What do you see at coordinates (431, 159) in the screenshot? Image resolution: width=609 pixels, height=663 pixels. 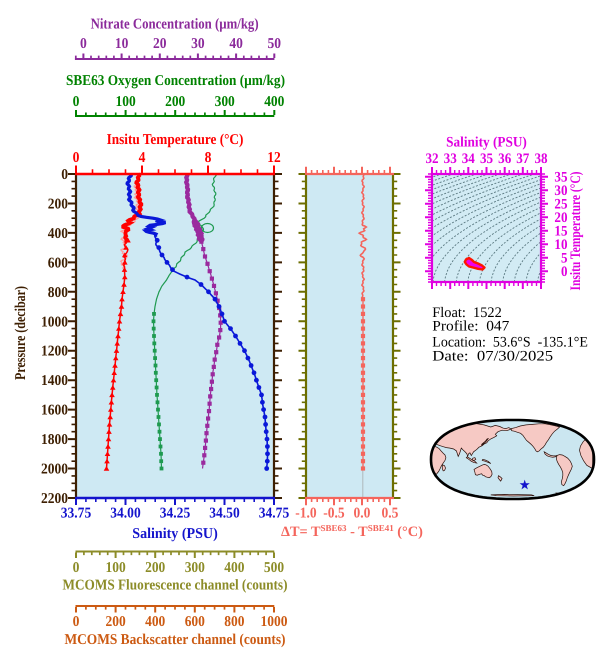 I see `svg-text: 32` at bounding box center [431, 159].